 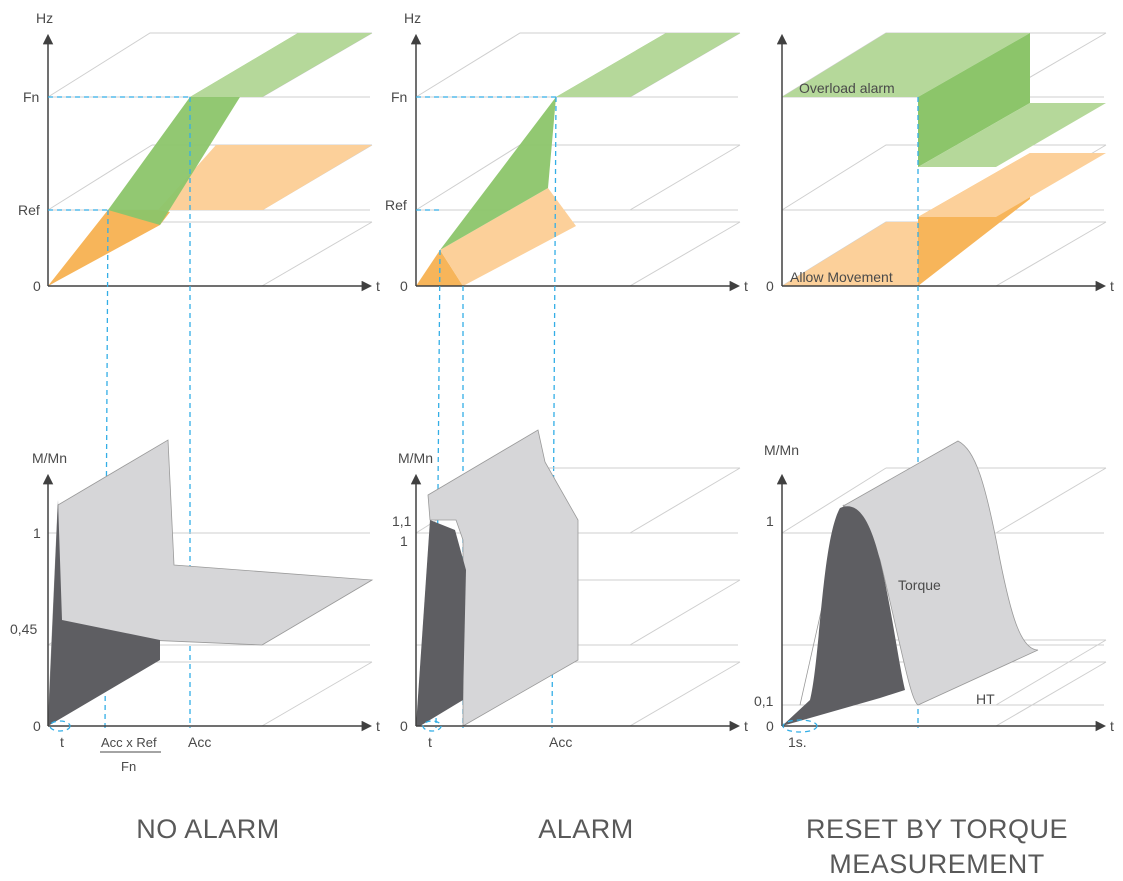 I want to click on x-tick-label: Acc x Ref, so click(x=129, y=742).